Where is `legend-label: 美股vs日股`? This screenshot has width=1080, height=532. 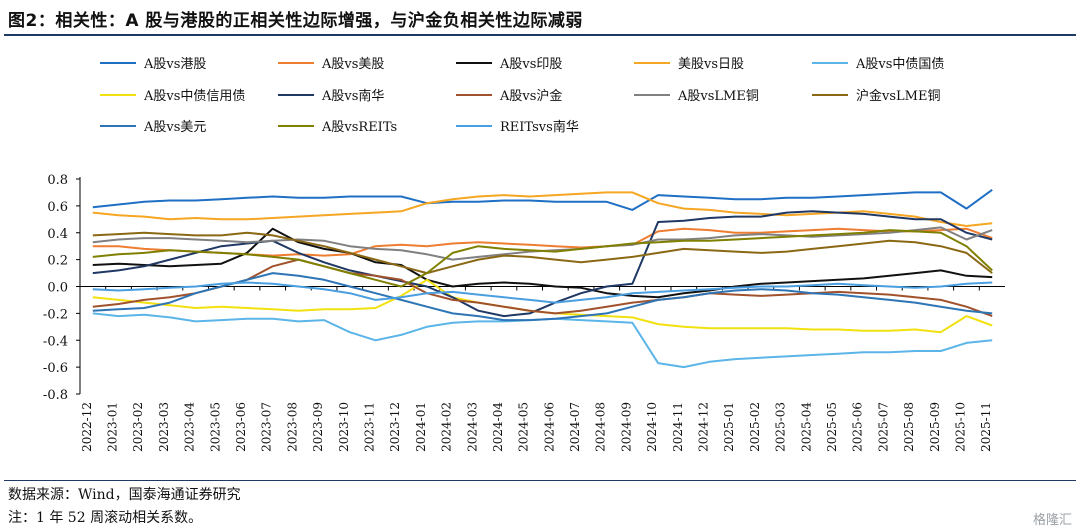 legend-label: 美股vs日股 is located at coordinates (711, 64).